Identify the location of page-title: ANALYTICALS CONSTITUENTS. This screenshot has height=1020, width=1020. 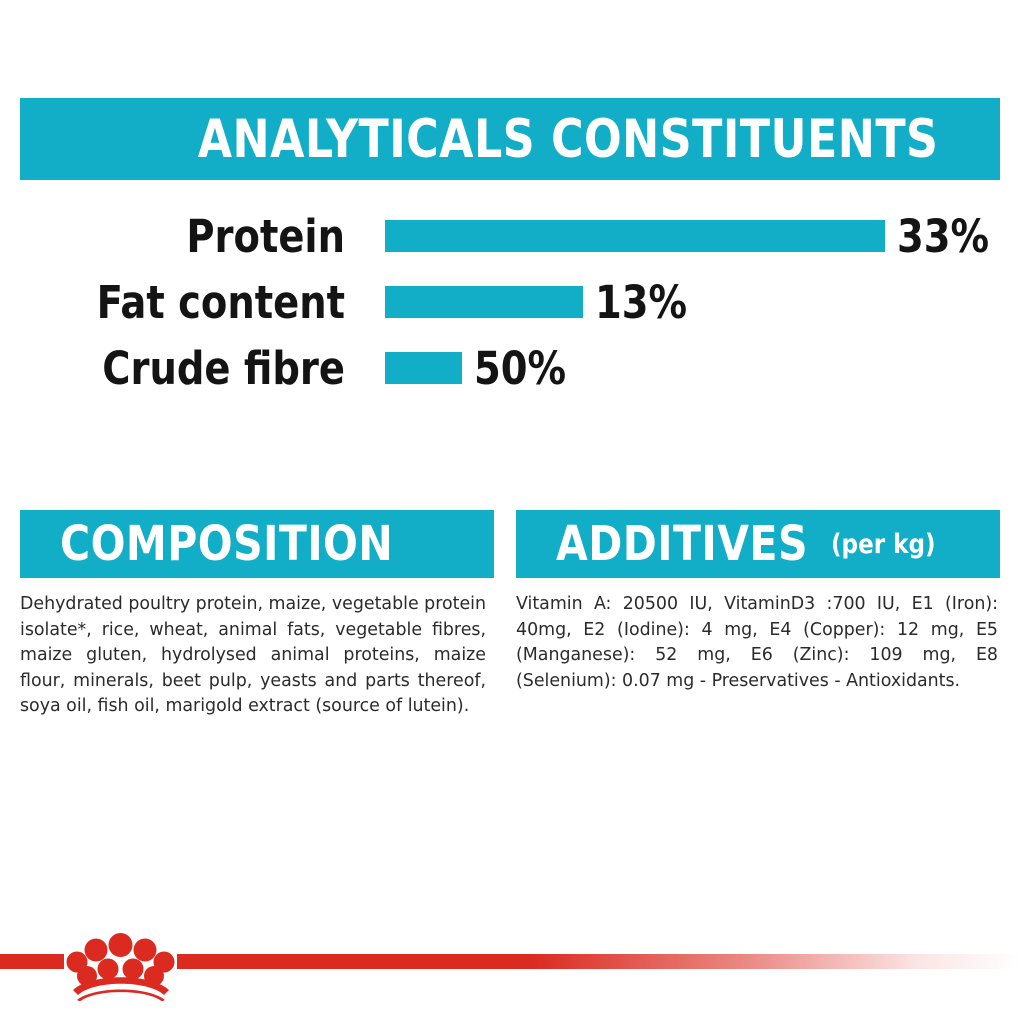
(567, 139).